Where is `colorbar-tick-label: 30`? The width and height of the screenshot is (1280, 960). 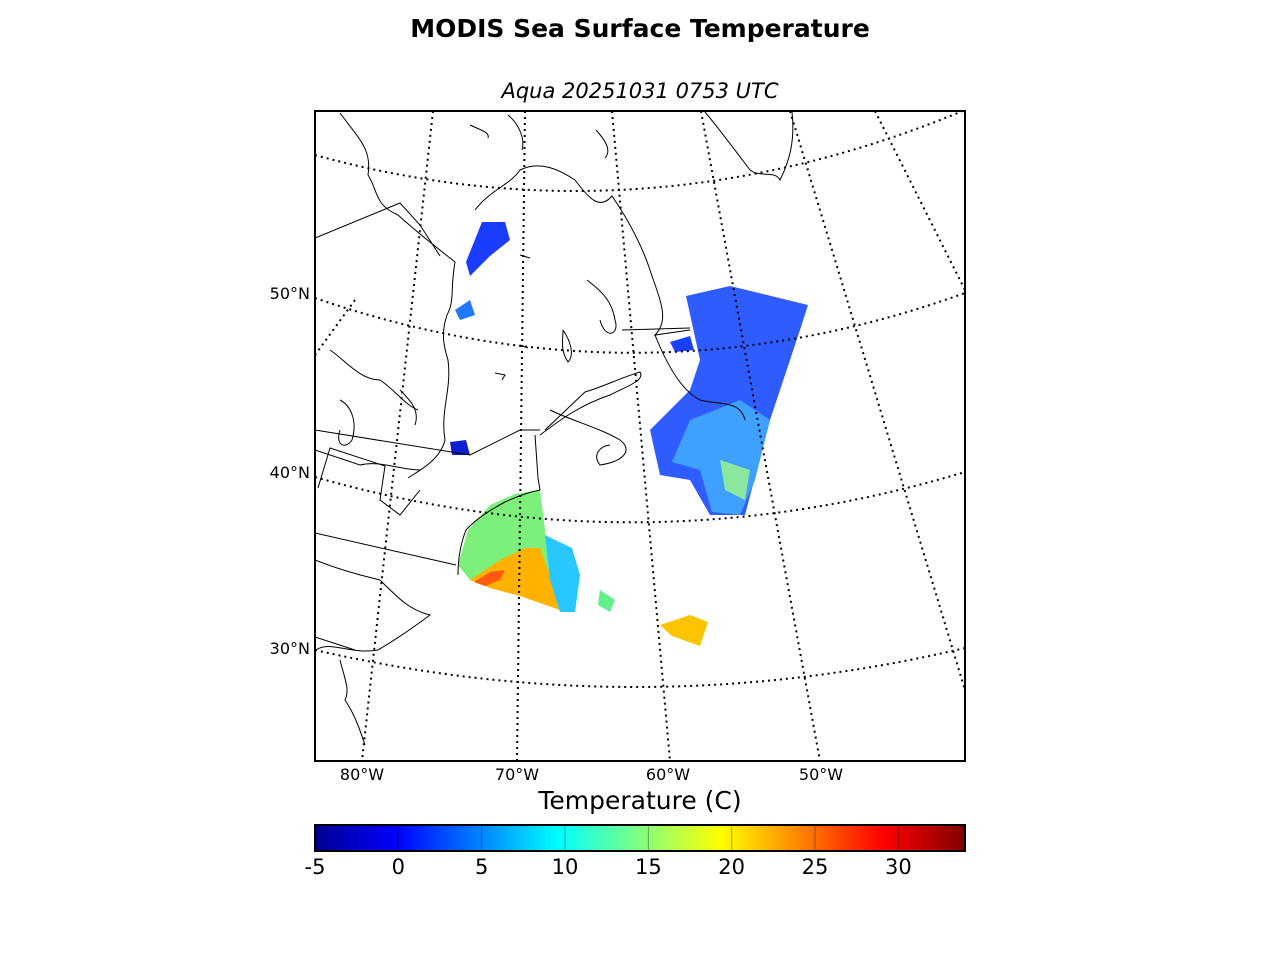 colorbar-tick-label: 30 is located at coordinates (898, 867).